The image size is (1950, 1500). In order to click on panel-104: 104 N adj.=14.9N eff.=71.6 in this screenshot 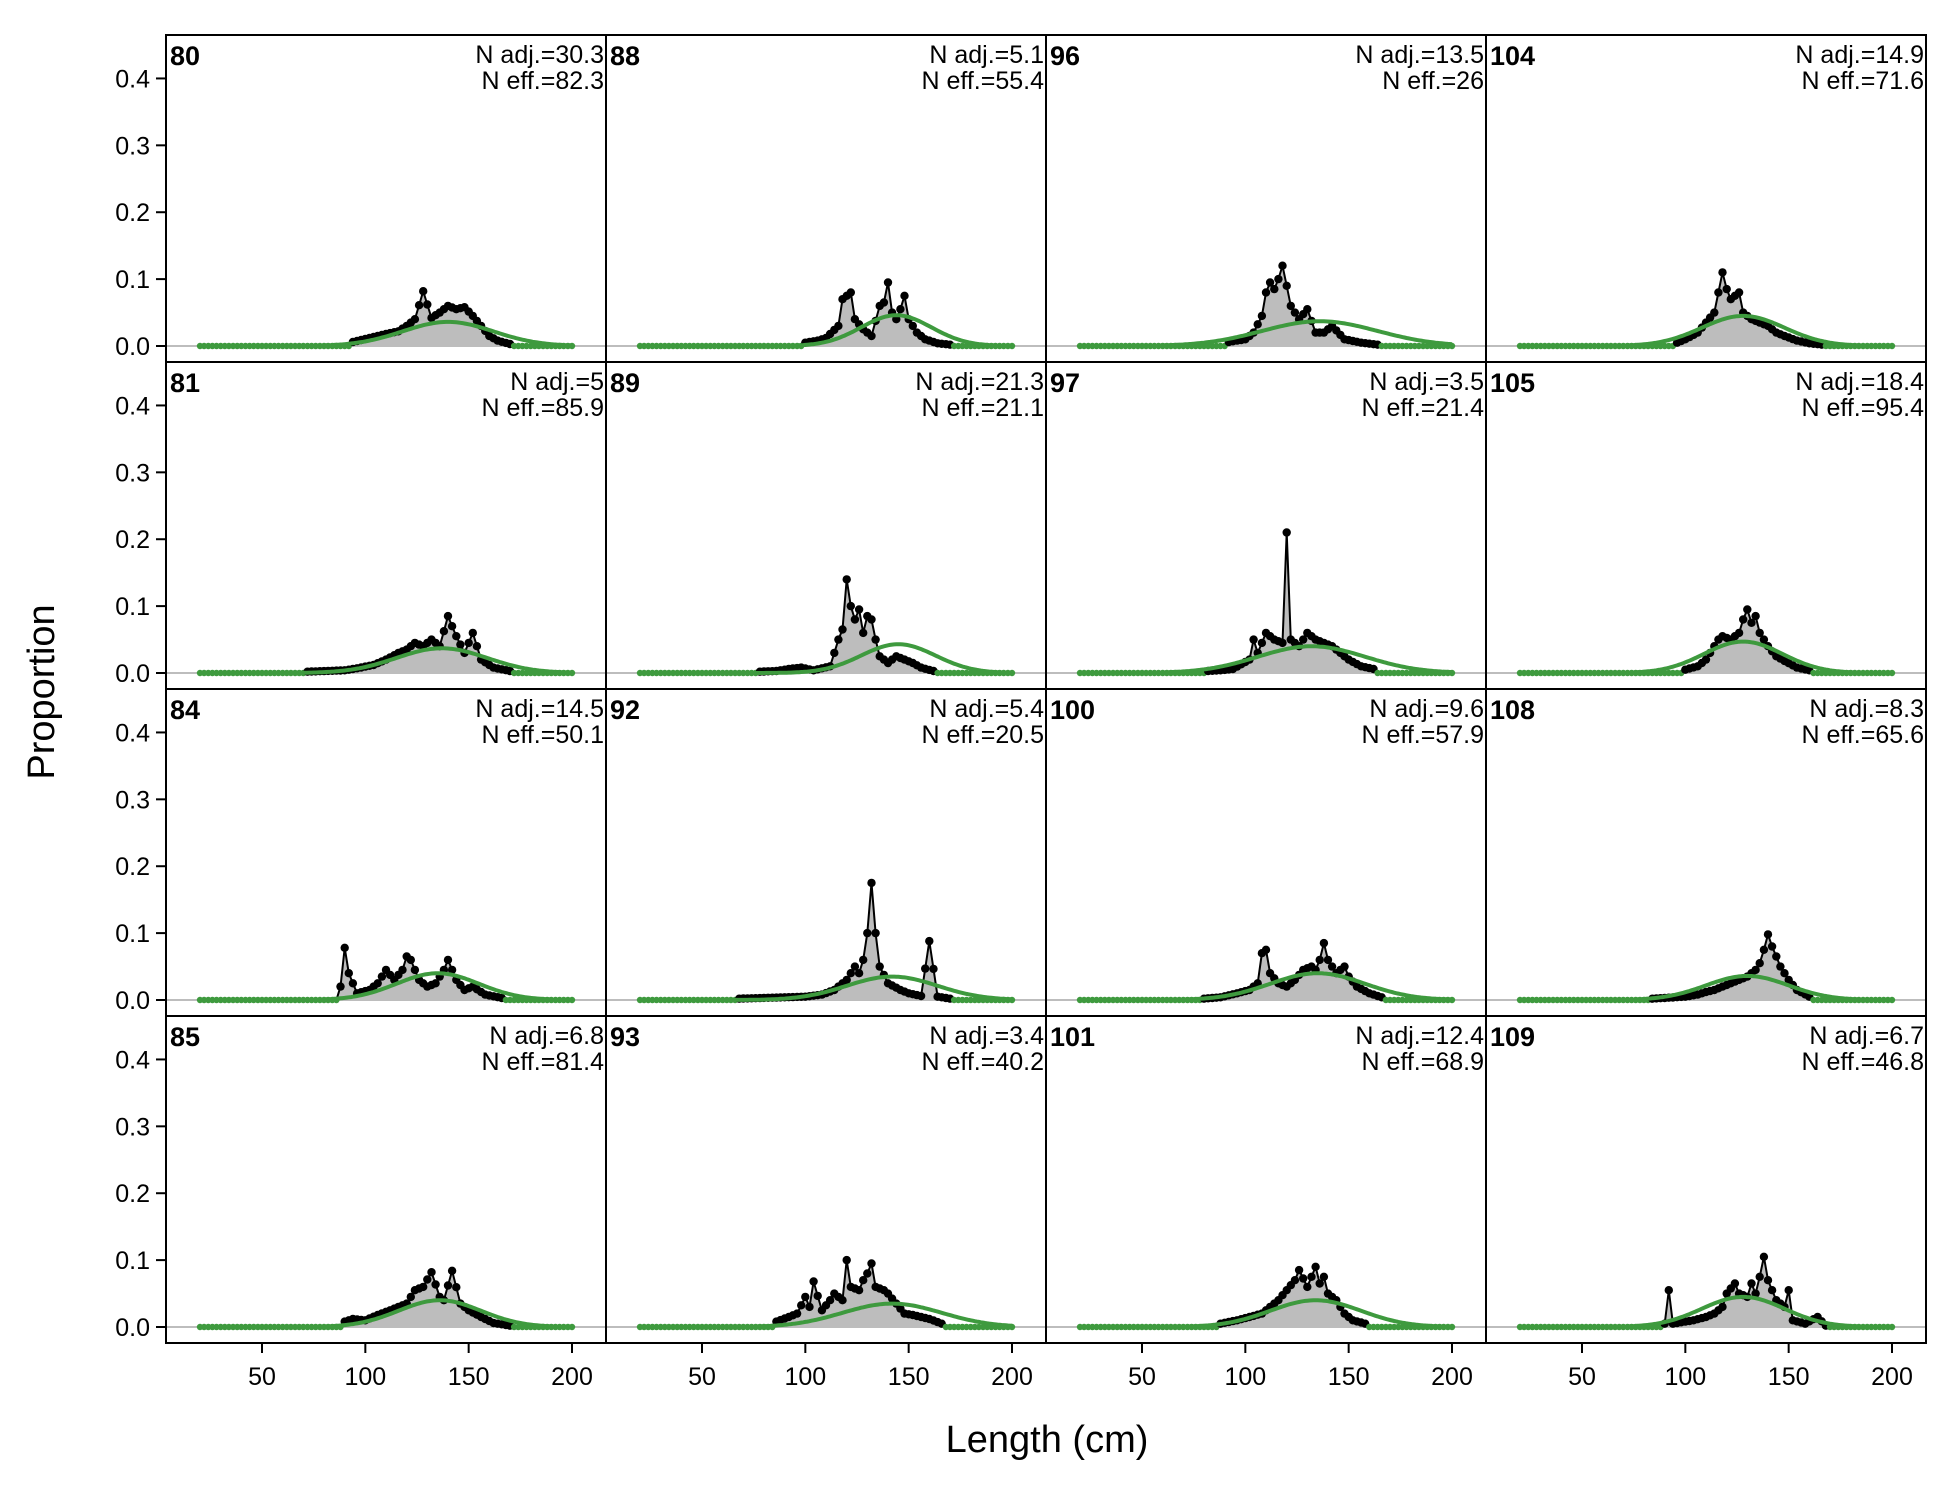, I will do `click(1706, 198)`.